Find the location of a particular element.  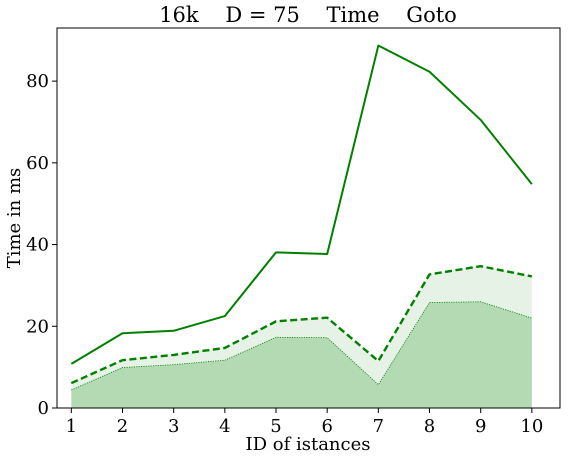

x-tick-label: 2 is located at coordinates (122, 426).